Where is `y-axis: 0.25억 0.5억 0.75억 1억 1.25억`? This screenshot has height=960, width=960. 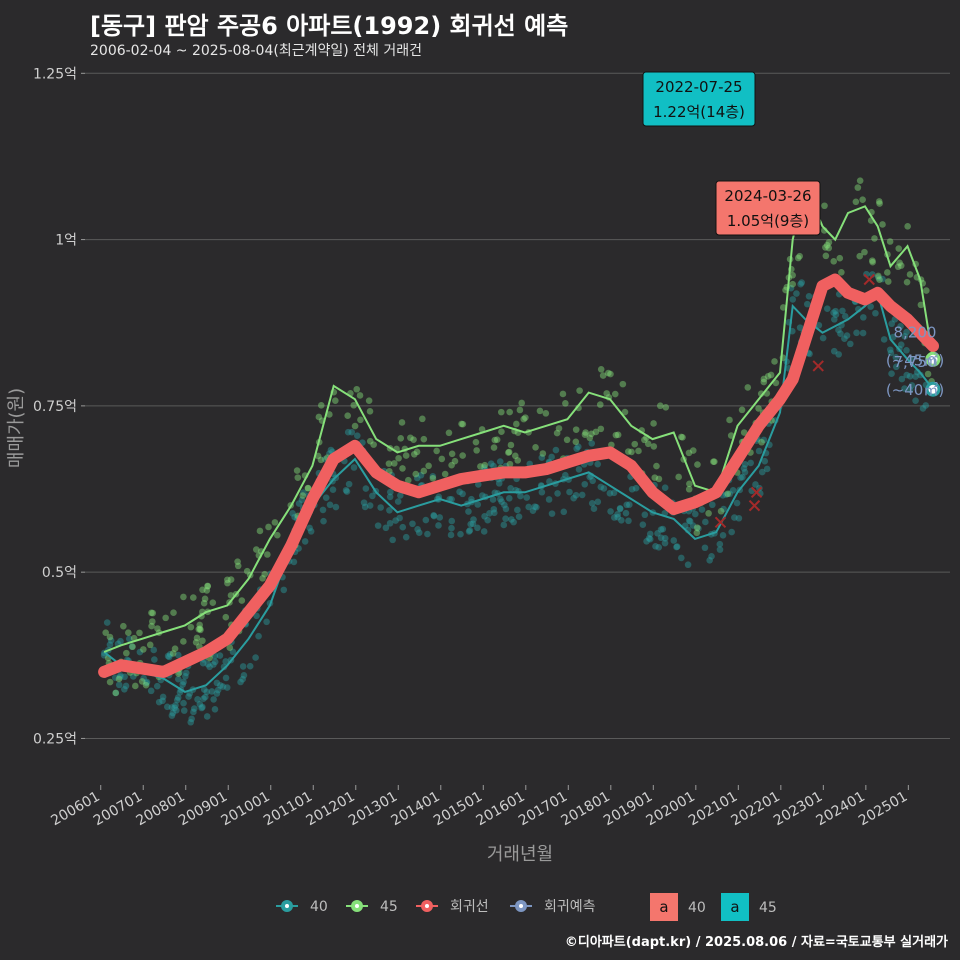
y-axis: 0.25억 0.5억 0.75억 1억 1.25억 is located at coordinates (59, 406).